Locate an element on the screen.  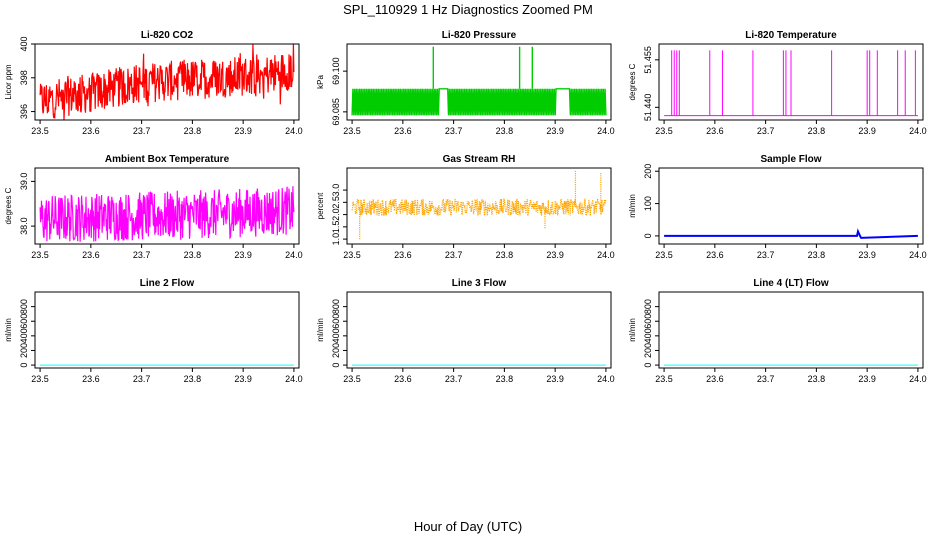
y-tick-label: 100 is located at coordinates (648, 203).